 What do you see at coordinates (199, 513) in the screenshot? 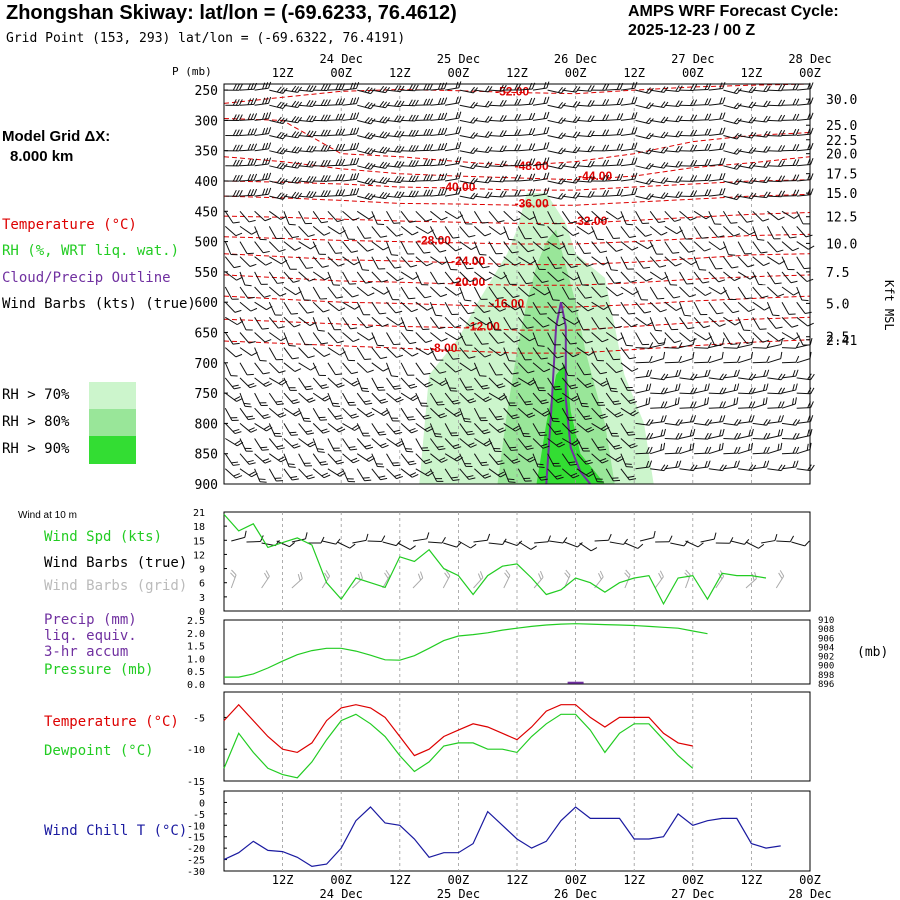
I see `wind-speed-tick: 21` at bounding box center [199, 513].